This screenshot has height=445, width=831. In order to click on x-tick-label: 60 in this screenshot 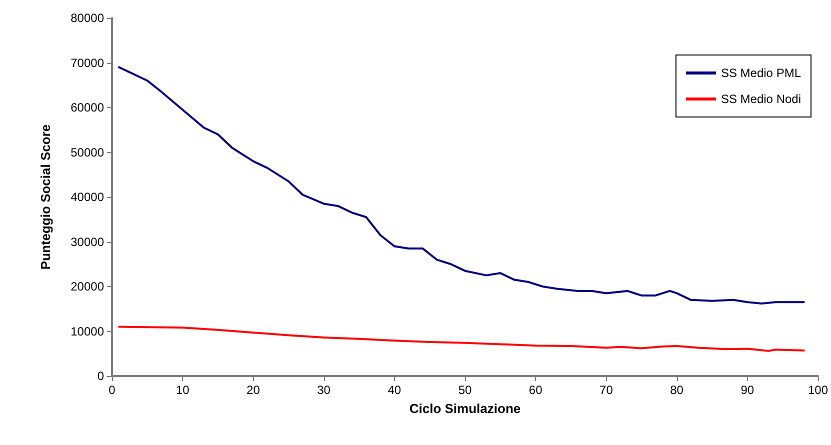, I will do `click(535, 390)`.